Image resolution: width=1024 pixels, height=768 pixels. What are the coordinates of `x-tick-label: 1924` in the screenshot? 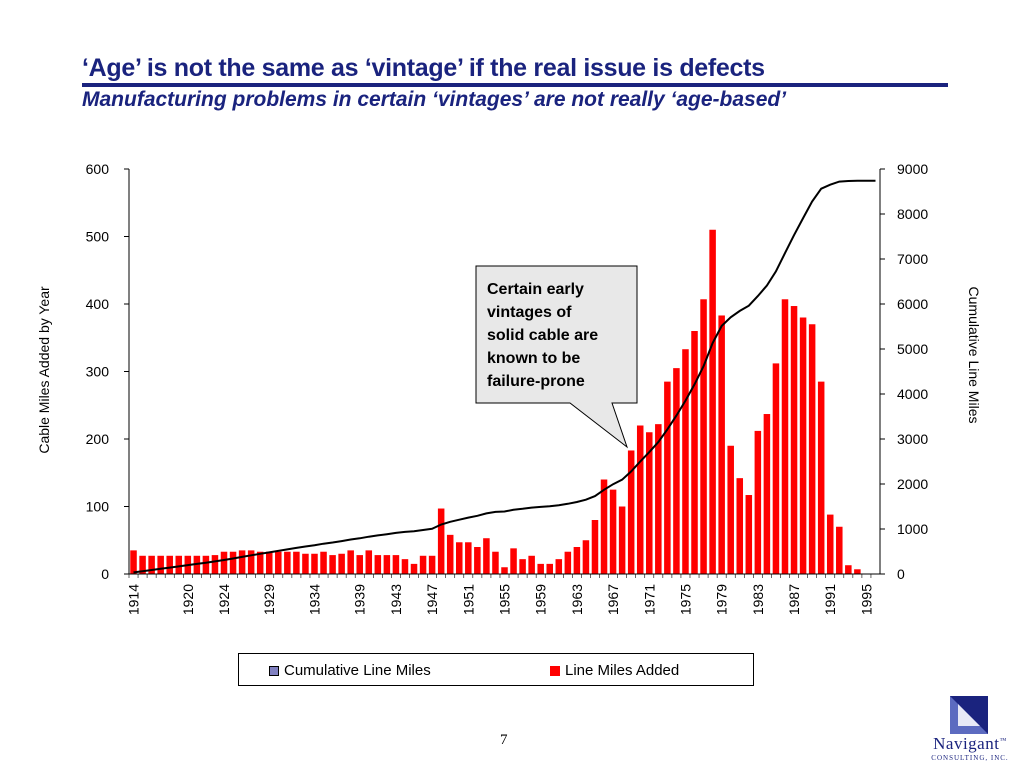 It's located at (224, 599).